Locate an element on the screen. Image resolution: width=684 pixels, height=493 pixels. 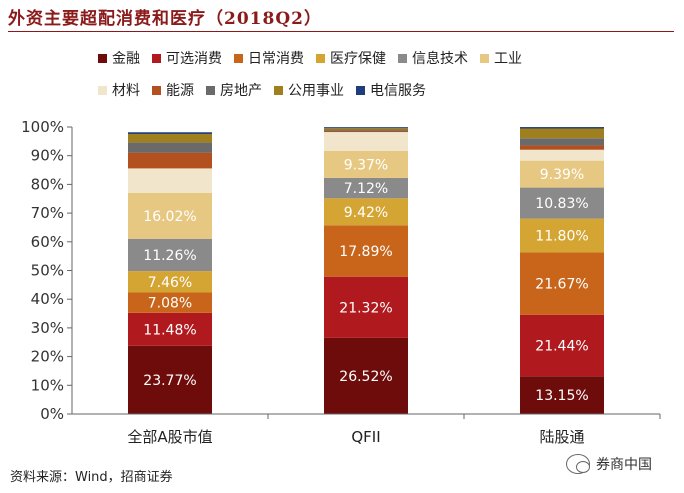
data-label: 21.44% is located at coordinates (561, 346).